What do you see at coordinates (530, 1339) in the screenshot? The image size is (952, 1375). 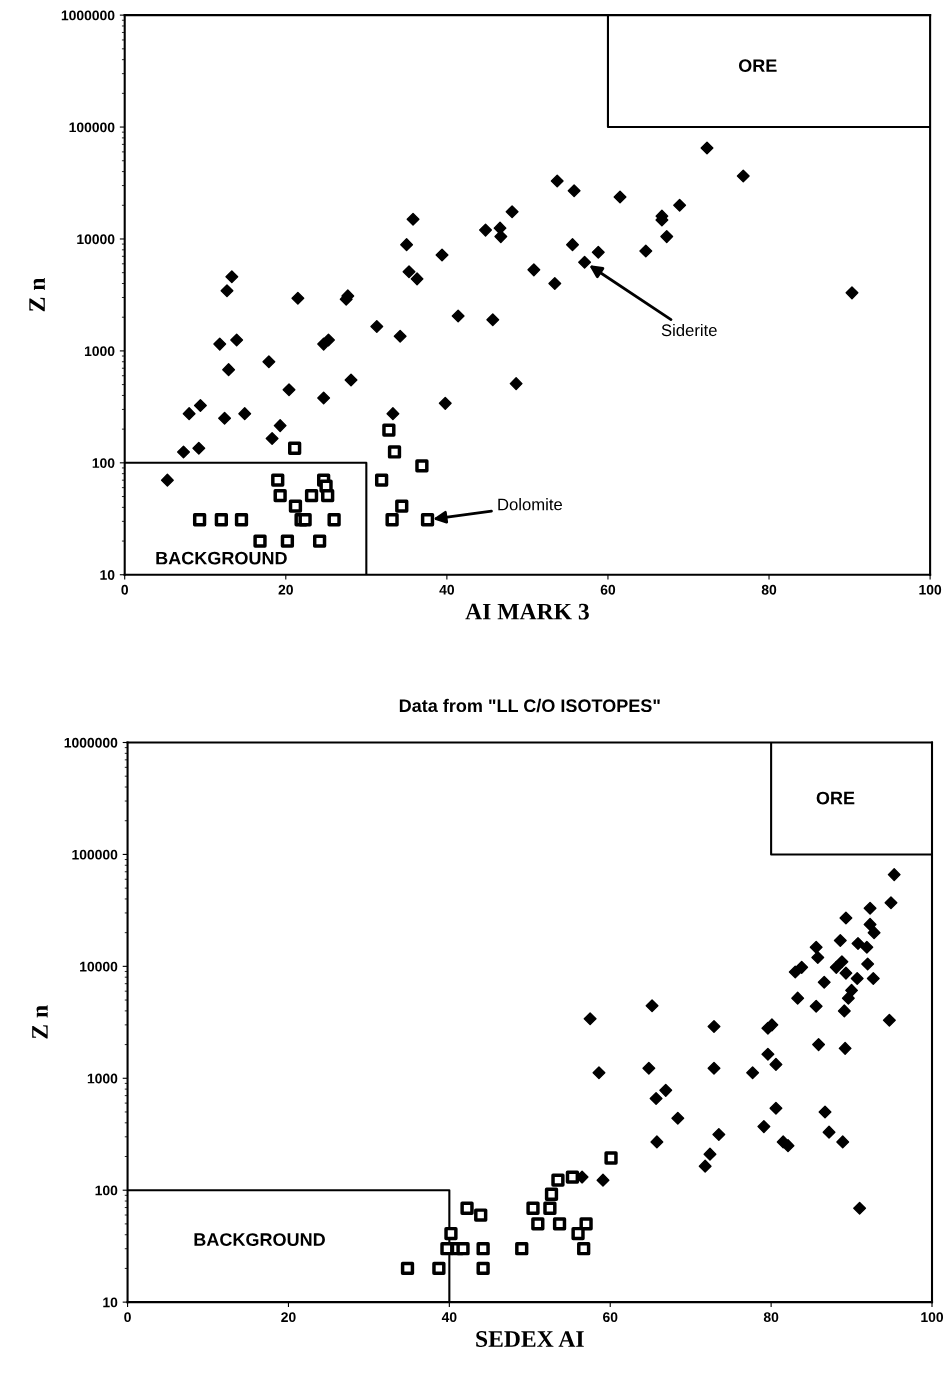 I see `x-axis-title: SEDEX AI` at bounding box center [530, 1339].